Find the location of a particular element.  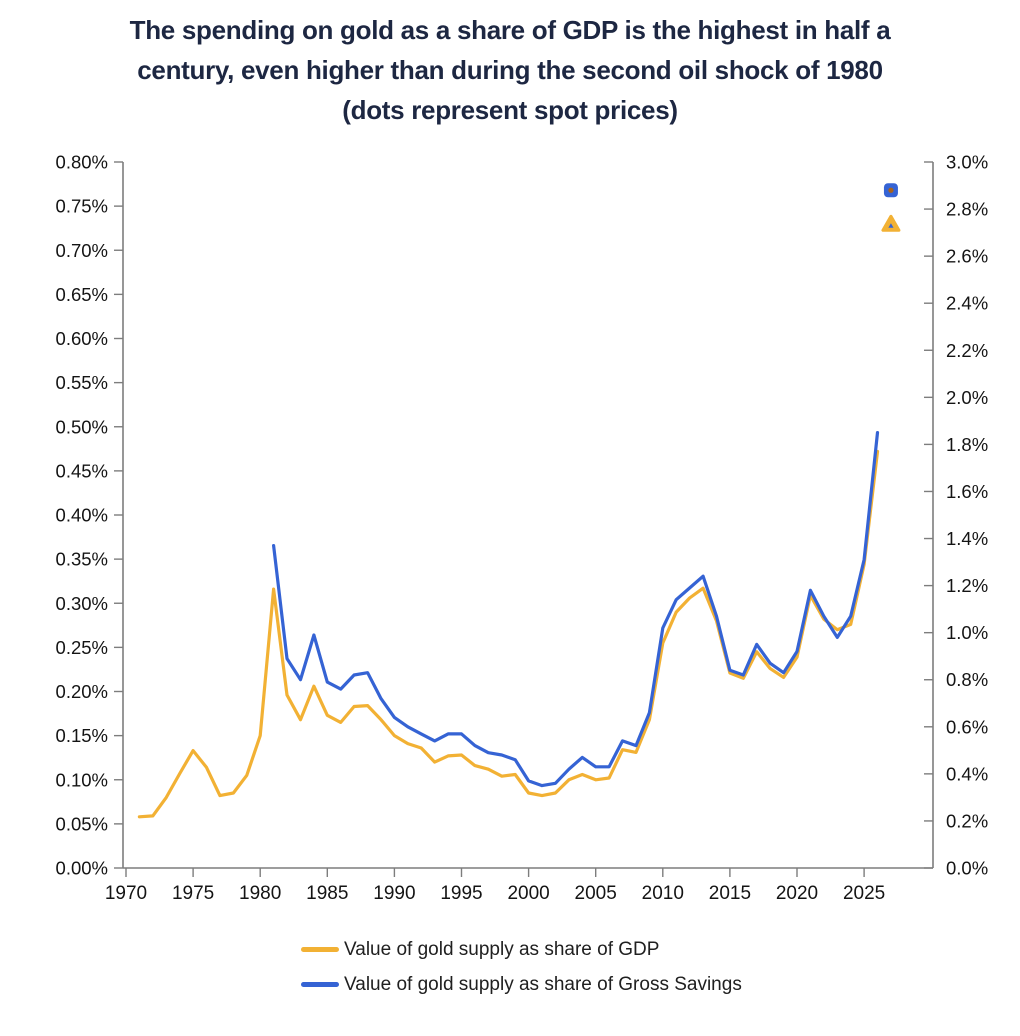

gross-savings-spot-price-marker-center is located at coordinates (891, 190).